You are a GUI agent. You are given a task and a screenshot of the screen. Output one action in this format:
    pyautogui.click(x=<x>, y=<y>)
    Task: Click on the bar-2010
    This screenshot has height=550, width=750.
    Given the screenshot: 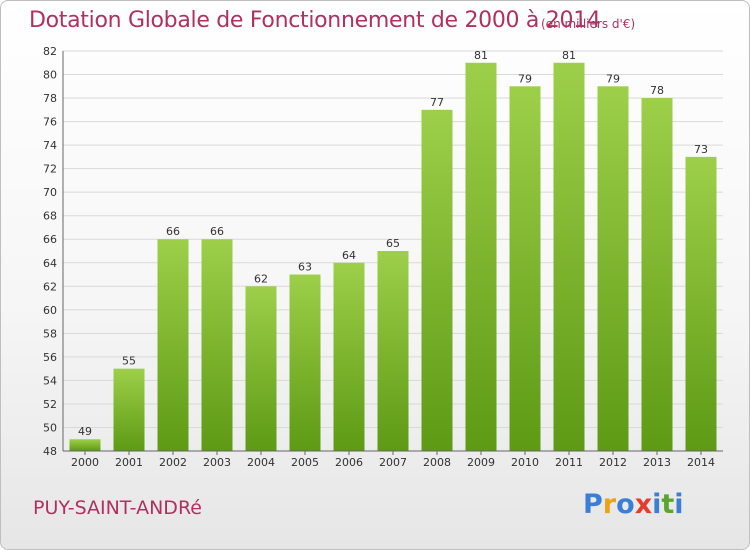 What is the action you would take?
    pyautogui.click(x=525, y=268)
    